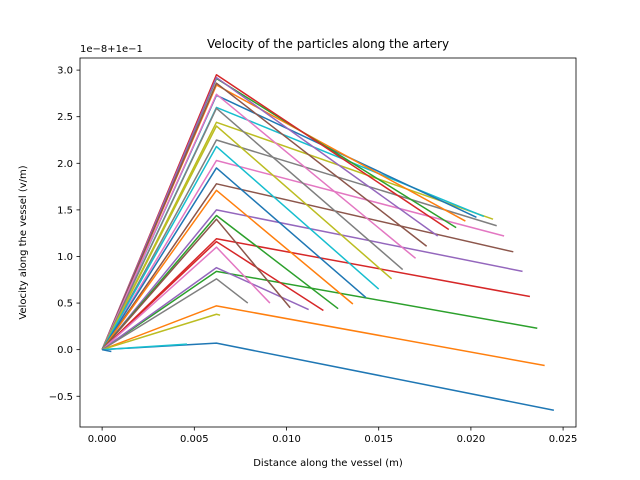 Image resolution: width=640 pixels, height=480 pixels. Describe the element at coordinates (65, 350) in the screenshot. I see `y-tick-label: 0.0` at that location.